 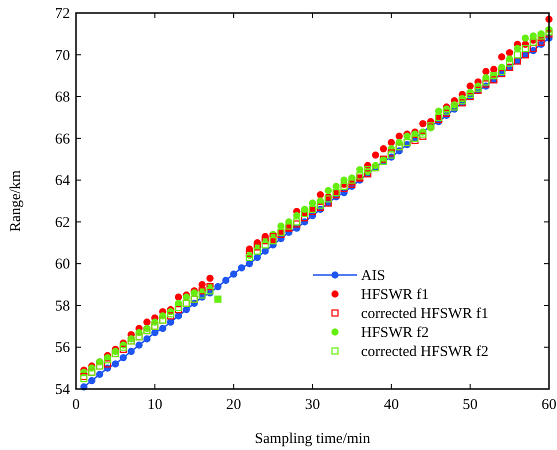 What do you see at coordinates (62, 222) in the screenshot?
I see `y-tick-label: 62` at bounding box center [62, 222].